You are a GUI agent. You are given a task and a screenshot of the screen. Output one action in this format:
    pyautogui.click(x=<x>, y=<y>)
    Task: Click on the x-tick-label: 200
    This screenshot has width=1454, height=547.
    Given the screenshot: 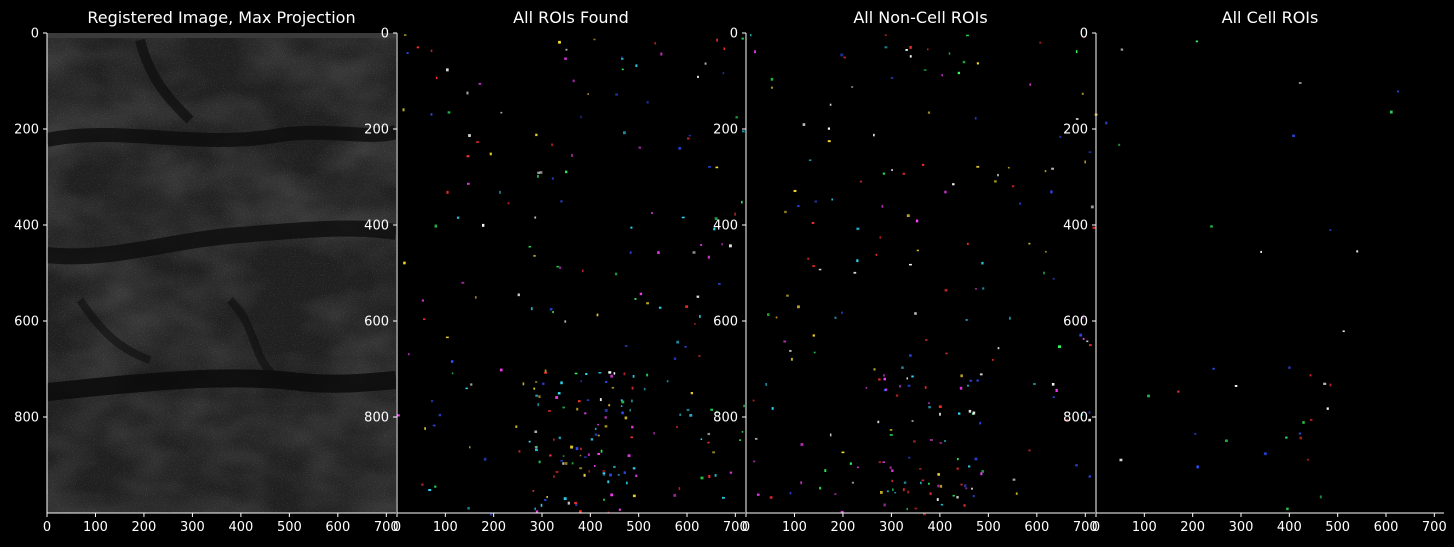 What is the action you would take?
    pyautogui.click(x=1192, y=527)
    